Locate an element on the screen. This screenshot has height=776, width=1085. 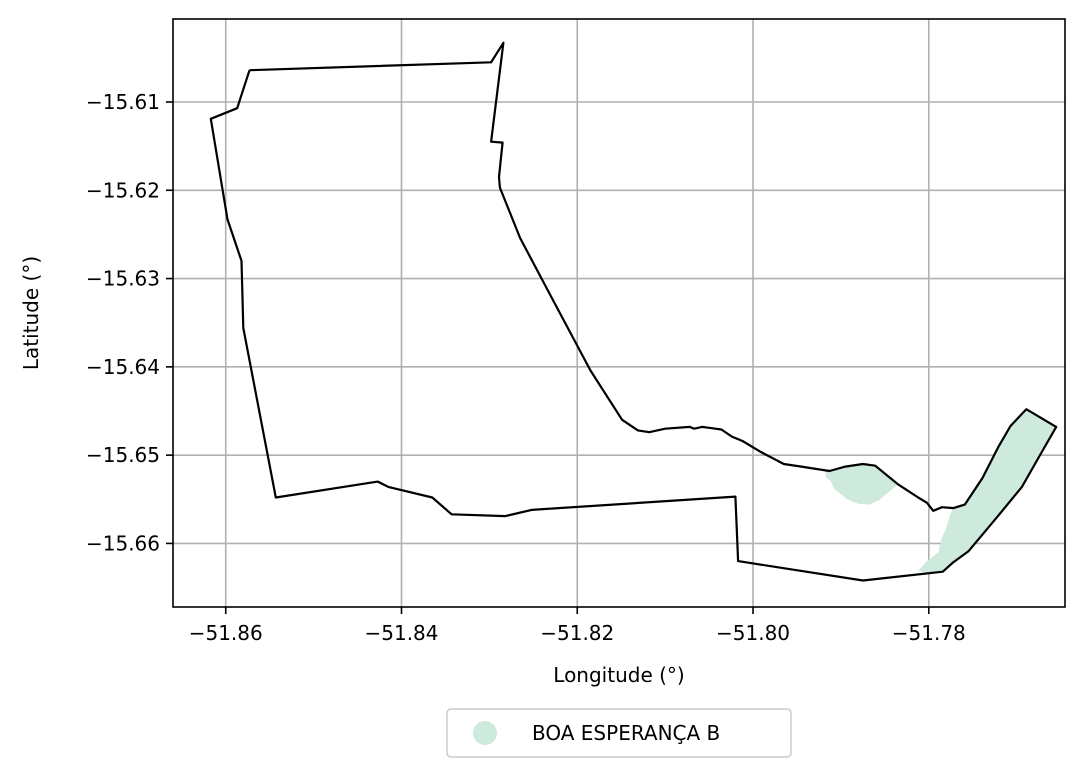
x-tick-label-4: −51.78 is located at coordinates (929, 633).